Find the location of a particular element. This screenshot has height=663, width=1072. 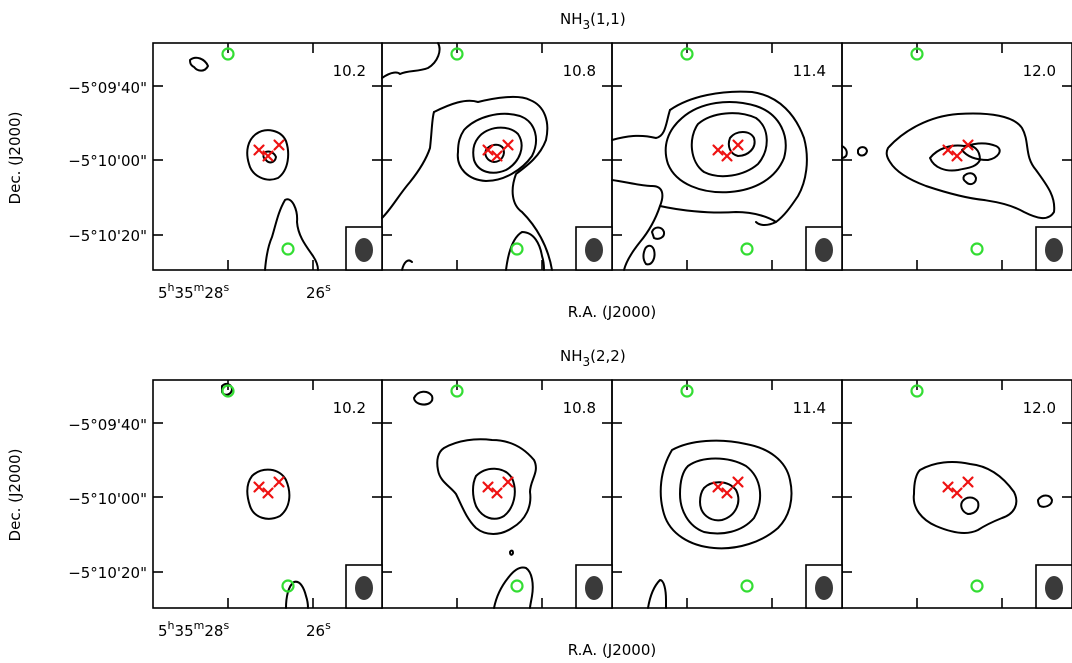

row1-y-tick-label: −5°10'20" is located at coordinates (107, 236).